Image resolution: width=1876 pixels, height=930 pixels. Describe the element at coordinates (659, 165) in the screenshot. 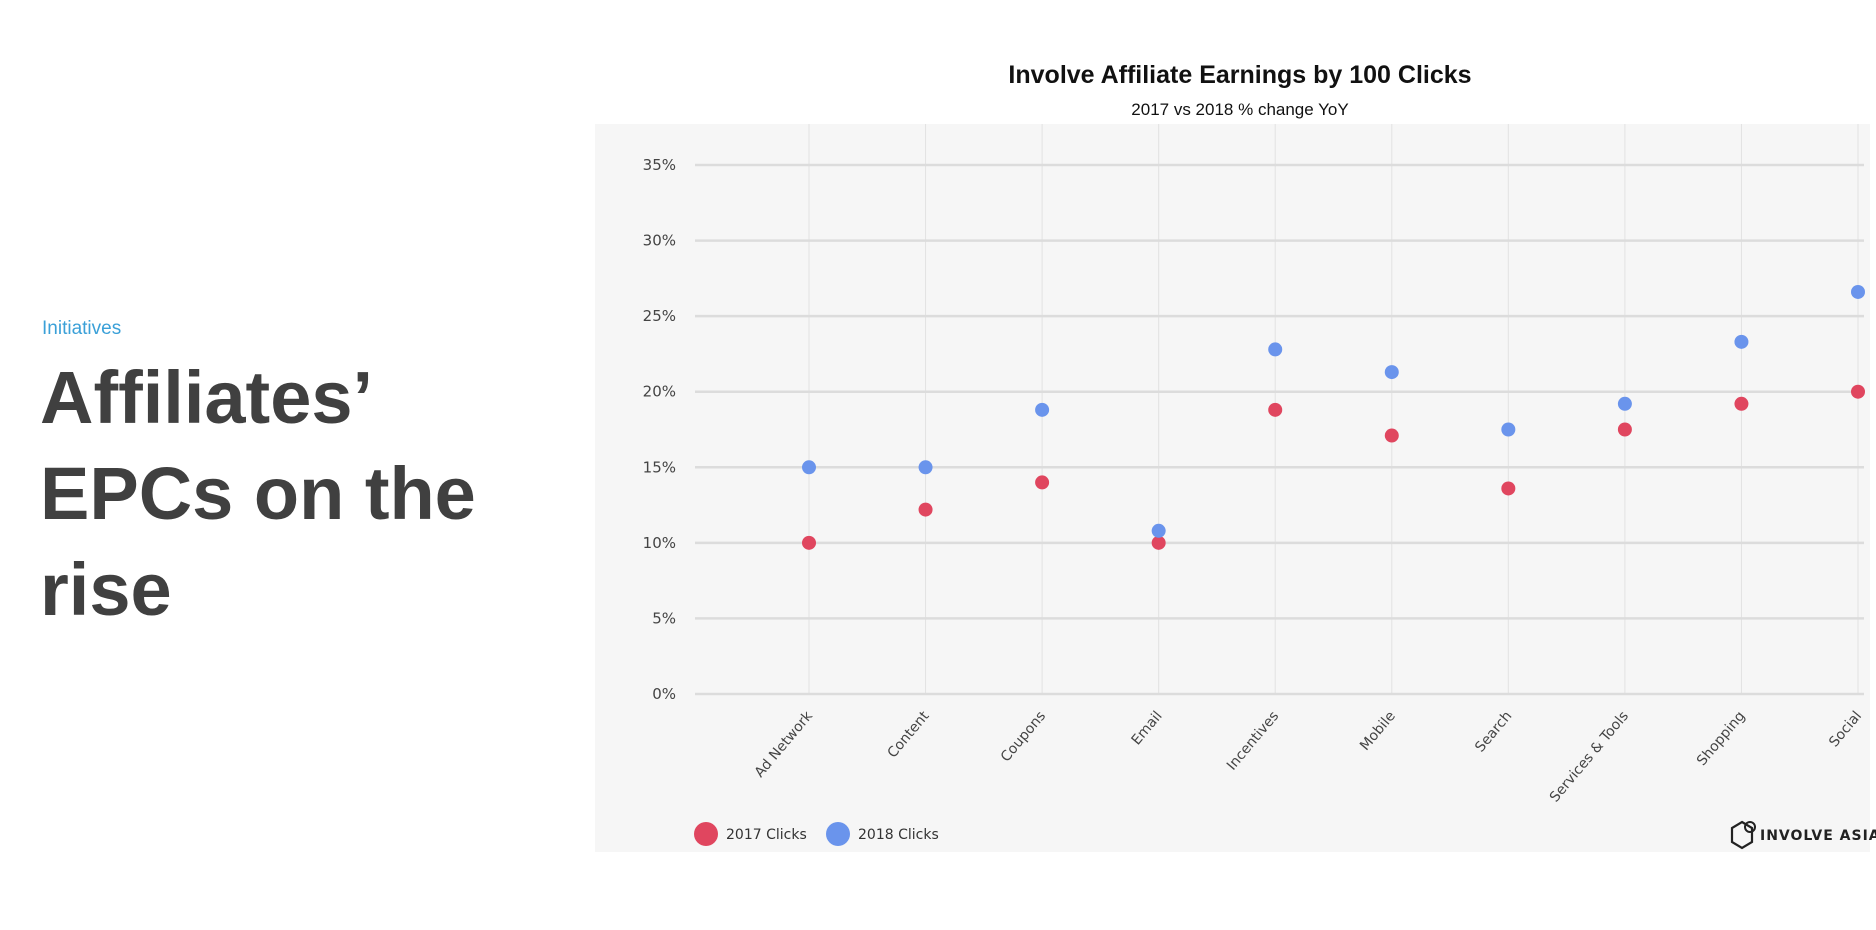

I see `y-tick-label: 35%` at that location.